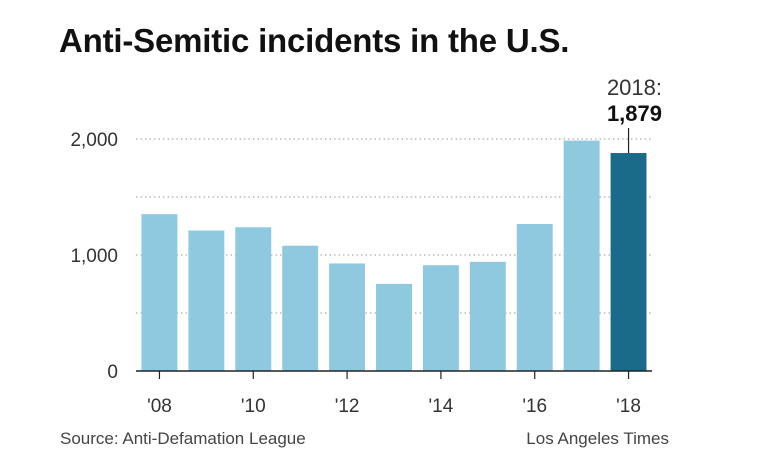 This screenshot has height=470, width=764. Describe the element at coordinates (253, 406) in the screenshot. I see `x-tick-label: '10` at that location.